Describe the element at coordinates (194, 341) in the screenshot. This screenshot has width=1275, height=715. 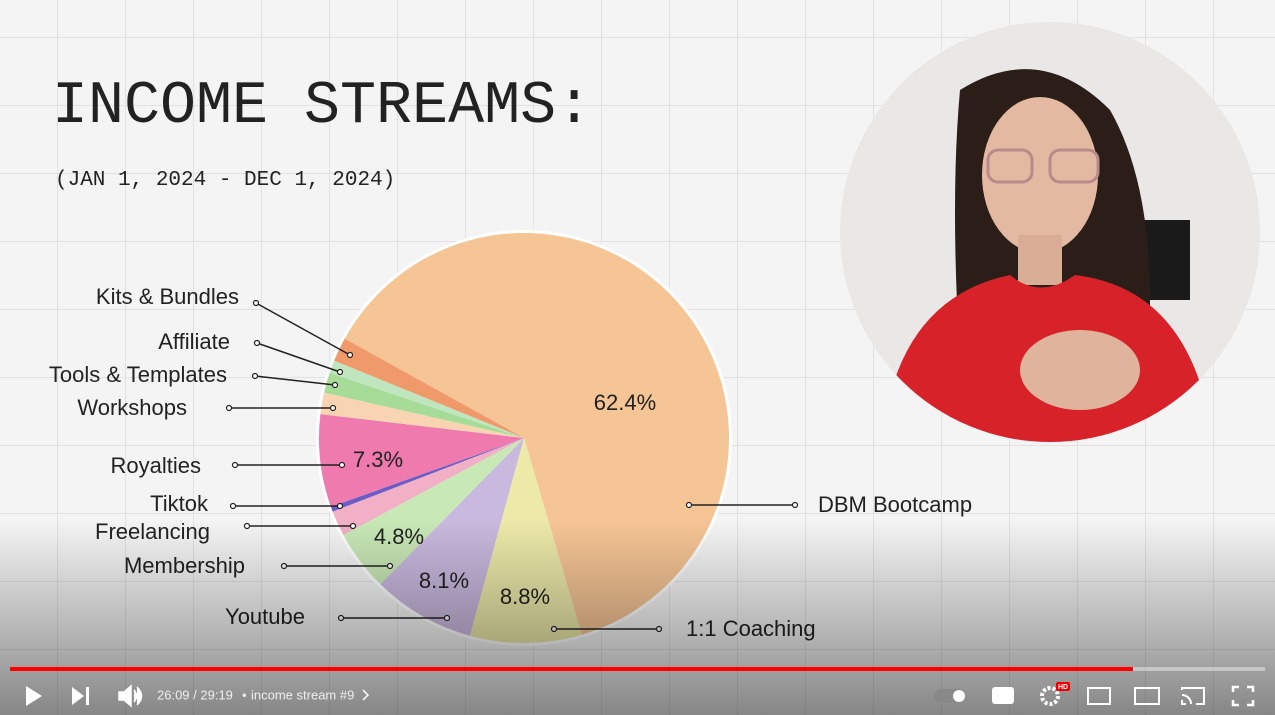
I see `slice-label: Affiliate` at that location.